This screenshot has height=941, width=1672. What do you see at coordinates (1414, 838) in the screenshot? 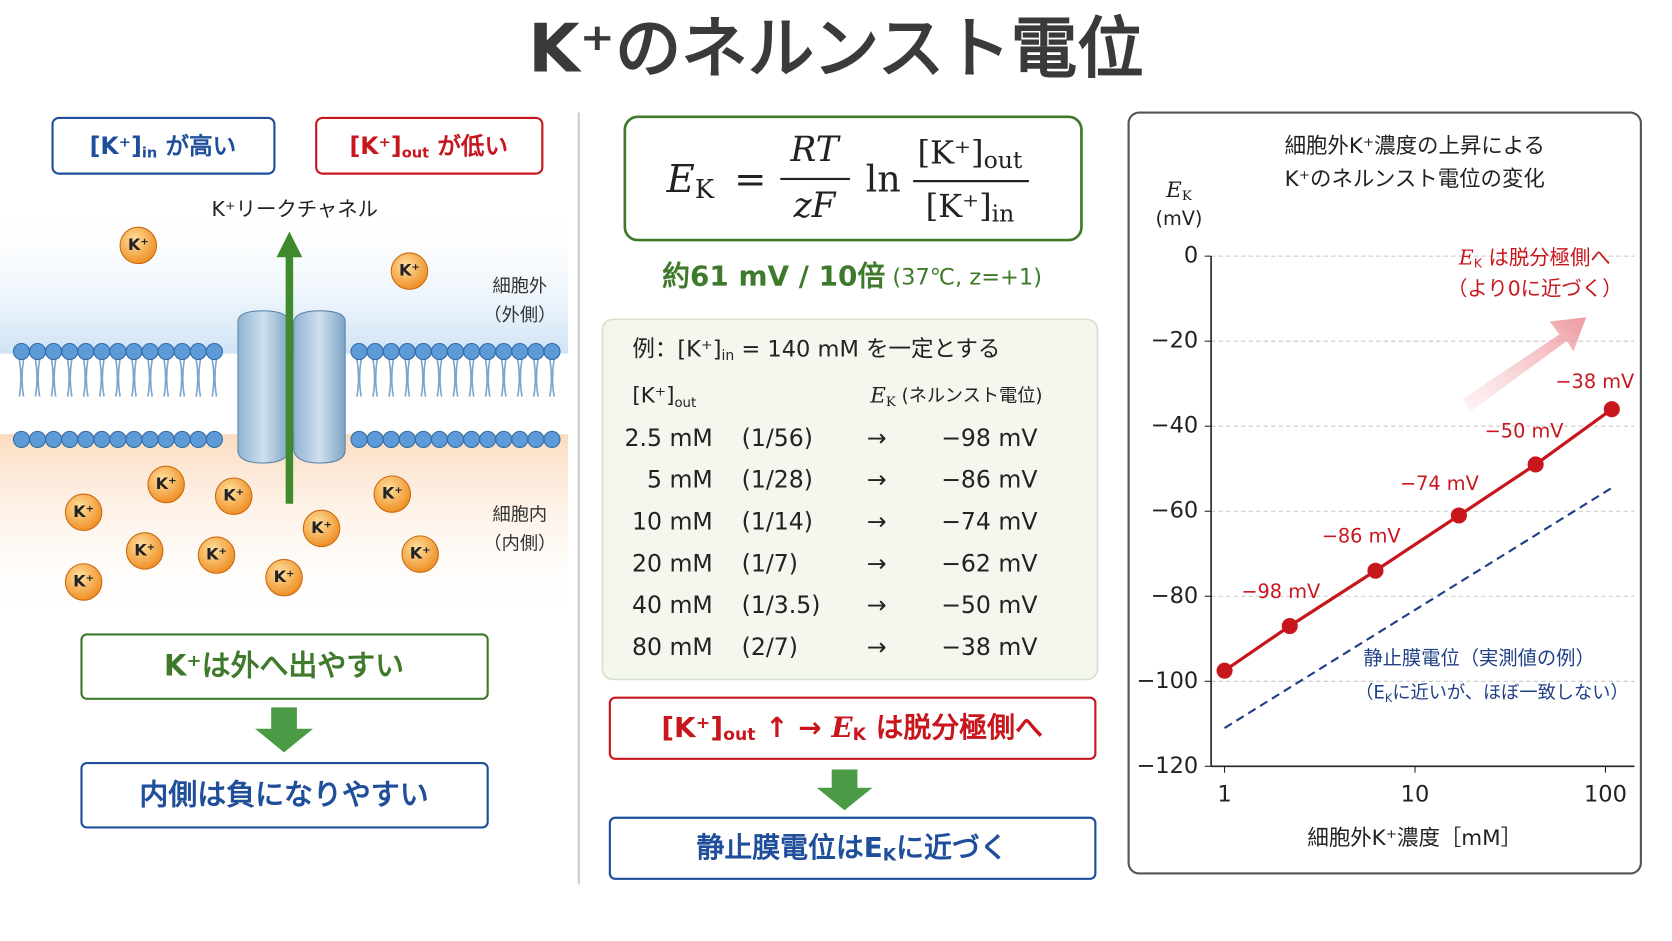
I see `x-axis-label: 細胞外K⁺濃度［mM］` at bounding box center [1414, 838].